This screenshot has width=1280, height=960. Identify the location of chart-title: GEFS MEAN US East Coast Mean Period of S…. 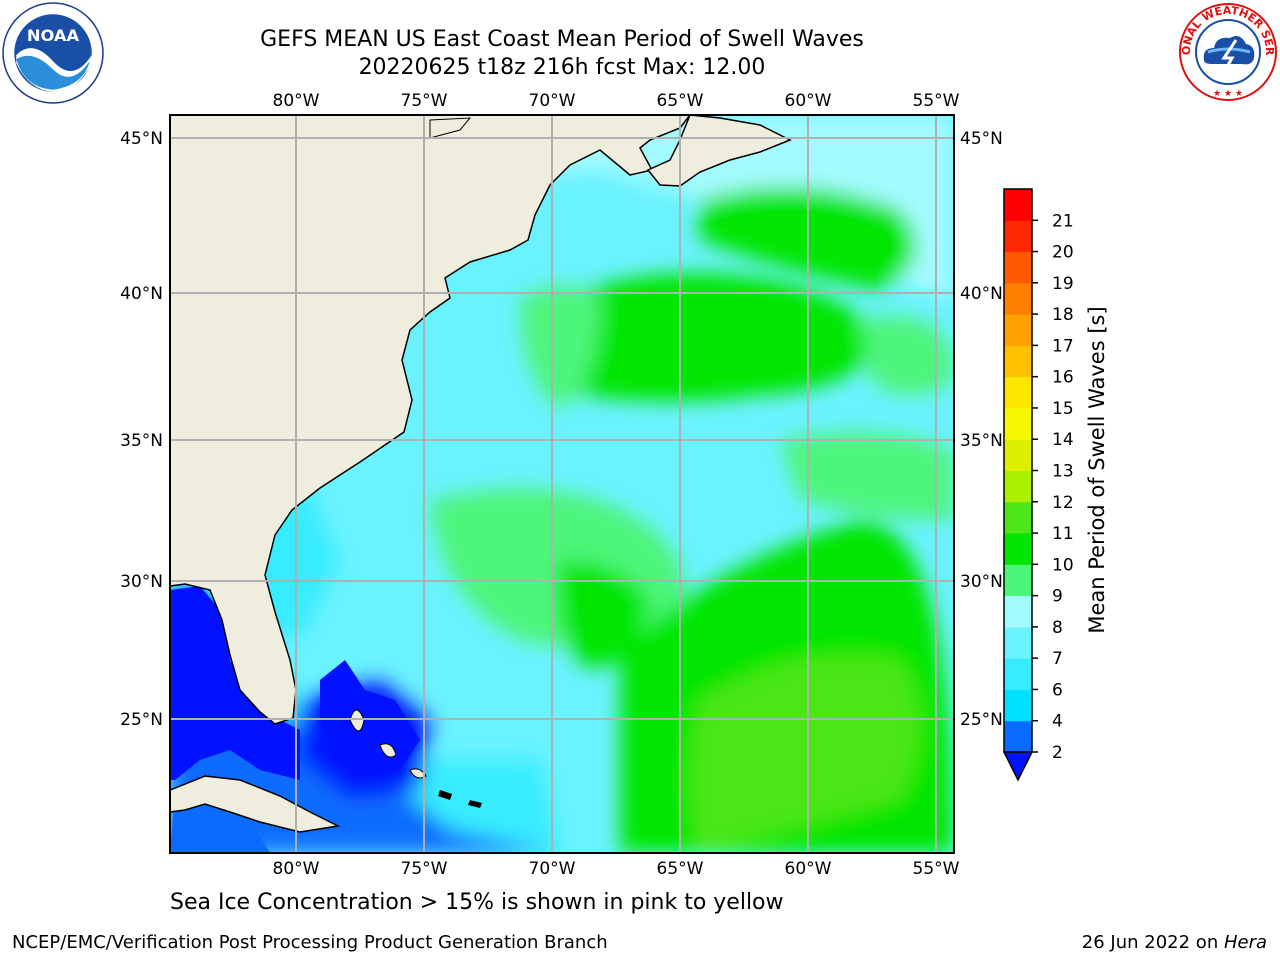
(562, 39).